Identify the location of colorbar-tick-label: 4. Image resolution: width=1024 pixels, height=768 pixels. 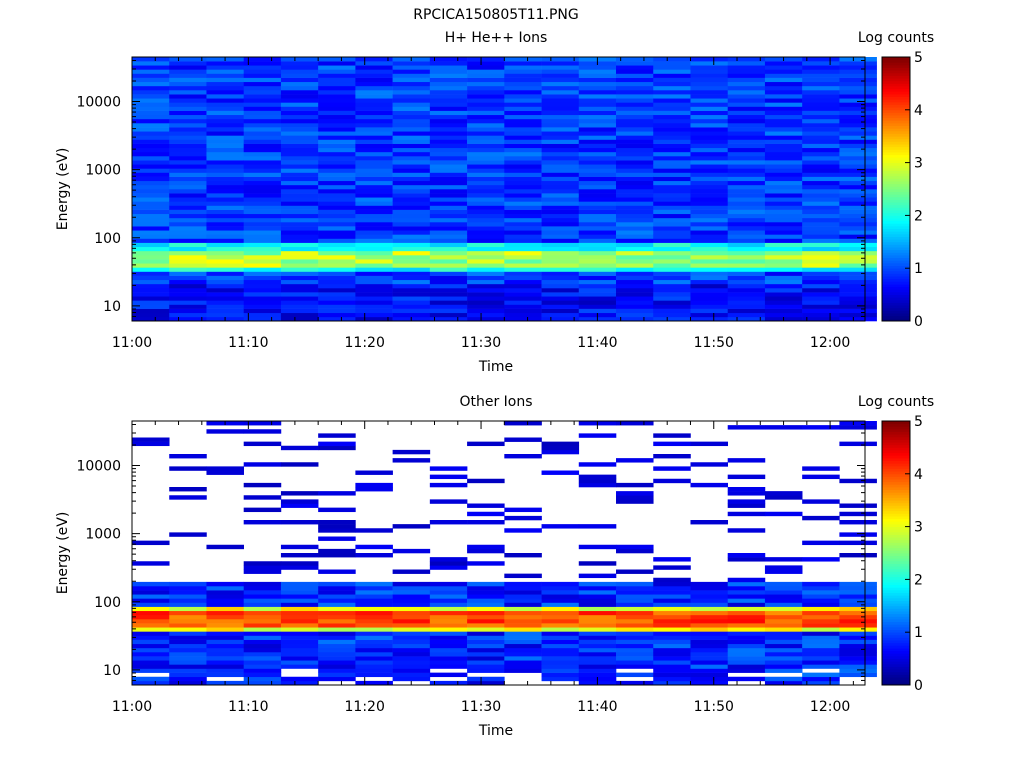
(918, 111).